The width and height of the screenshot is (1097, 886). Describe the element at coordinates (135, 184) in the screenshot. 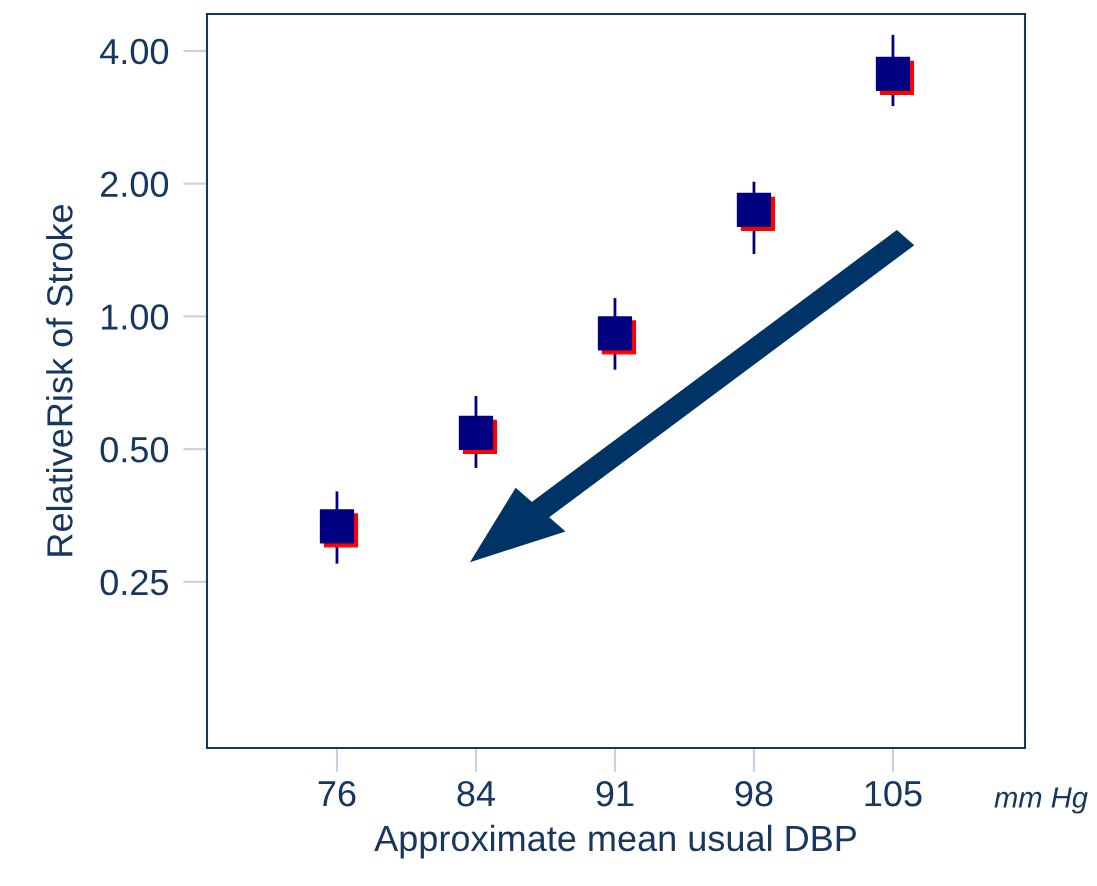

I see `y-tick-label: 2.00` at that location.